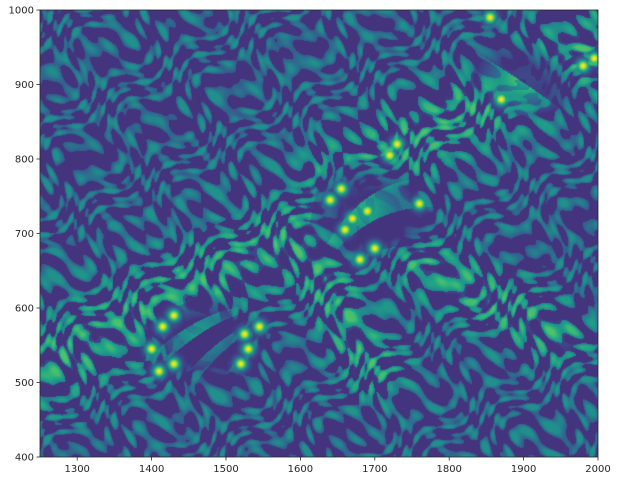 The width and height of the screenshot is (617, 481). What do you see at coordinates (21, 11) in the screenshot?
I see `y-tick-label: 1000` at bounding box center [21, 11].